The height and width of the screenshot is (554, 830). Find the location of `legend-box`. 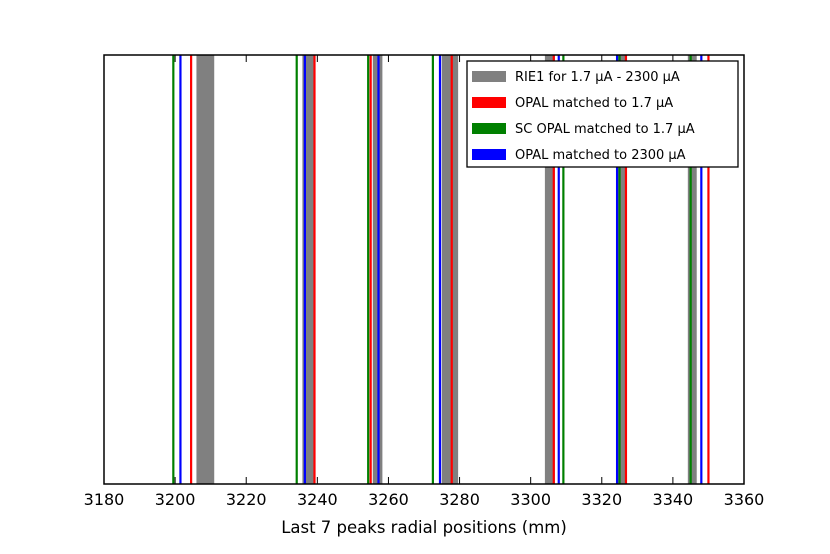

legend-box is located at coordinates (602, 114).